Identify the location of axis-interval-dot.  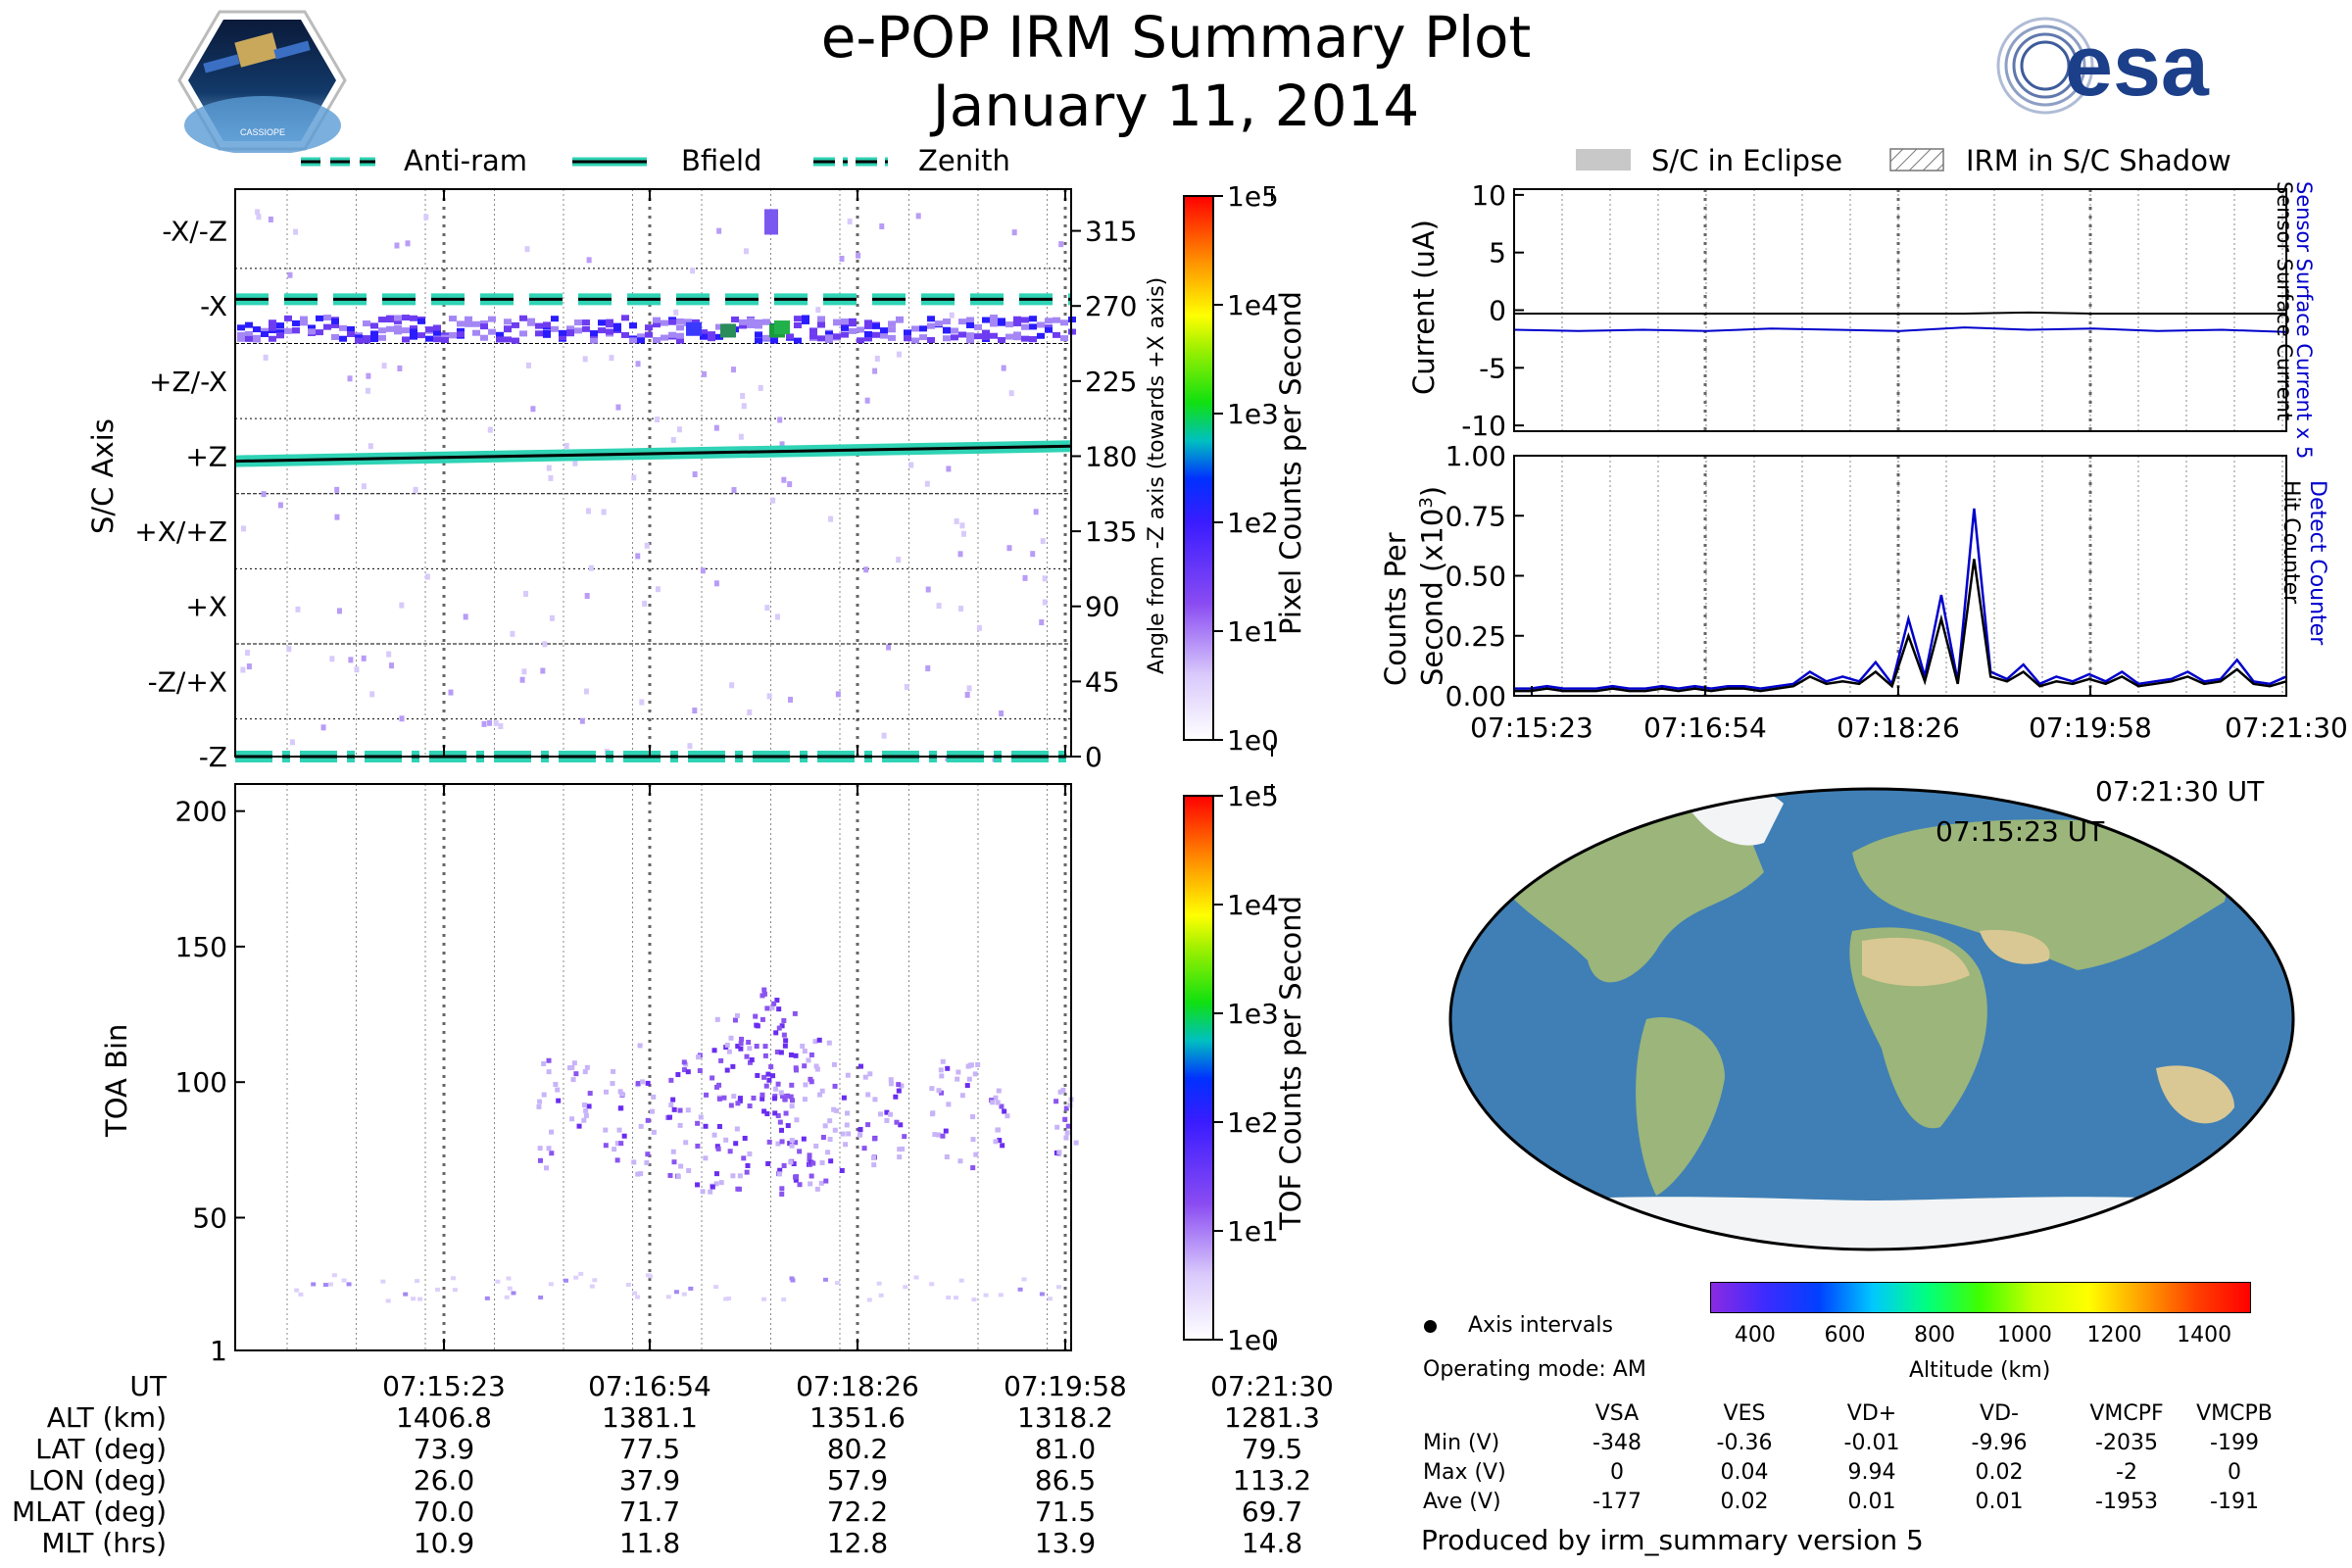
(1430, 1326).